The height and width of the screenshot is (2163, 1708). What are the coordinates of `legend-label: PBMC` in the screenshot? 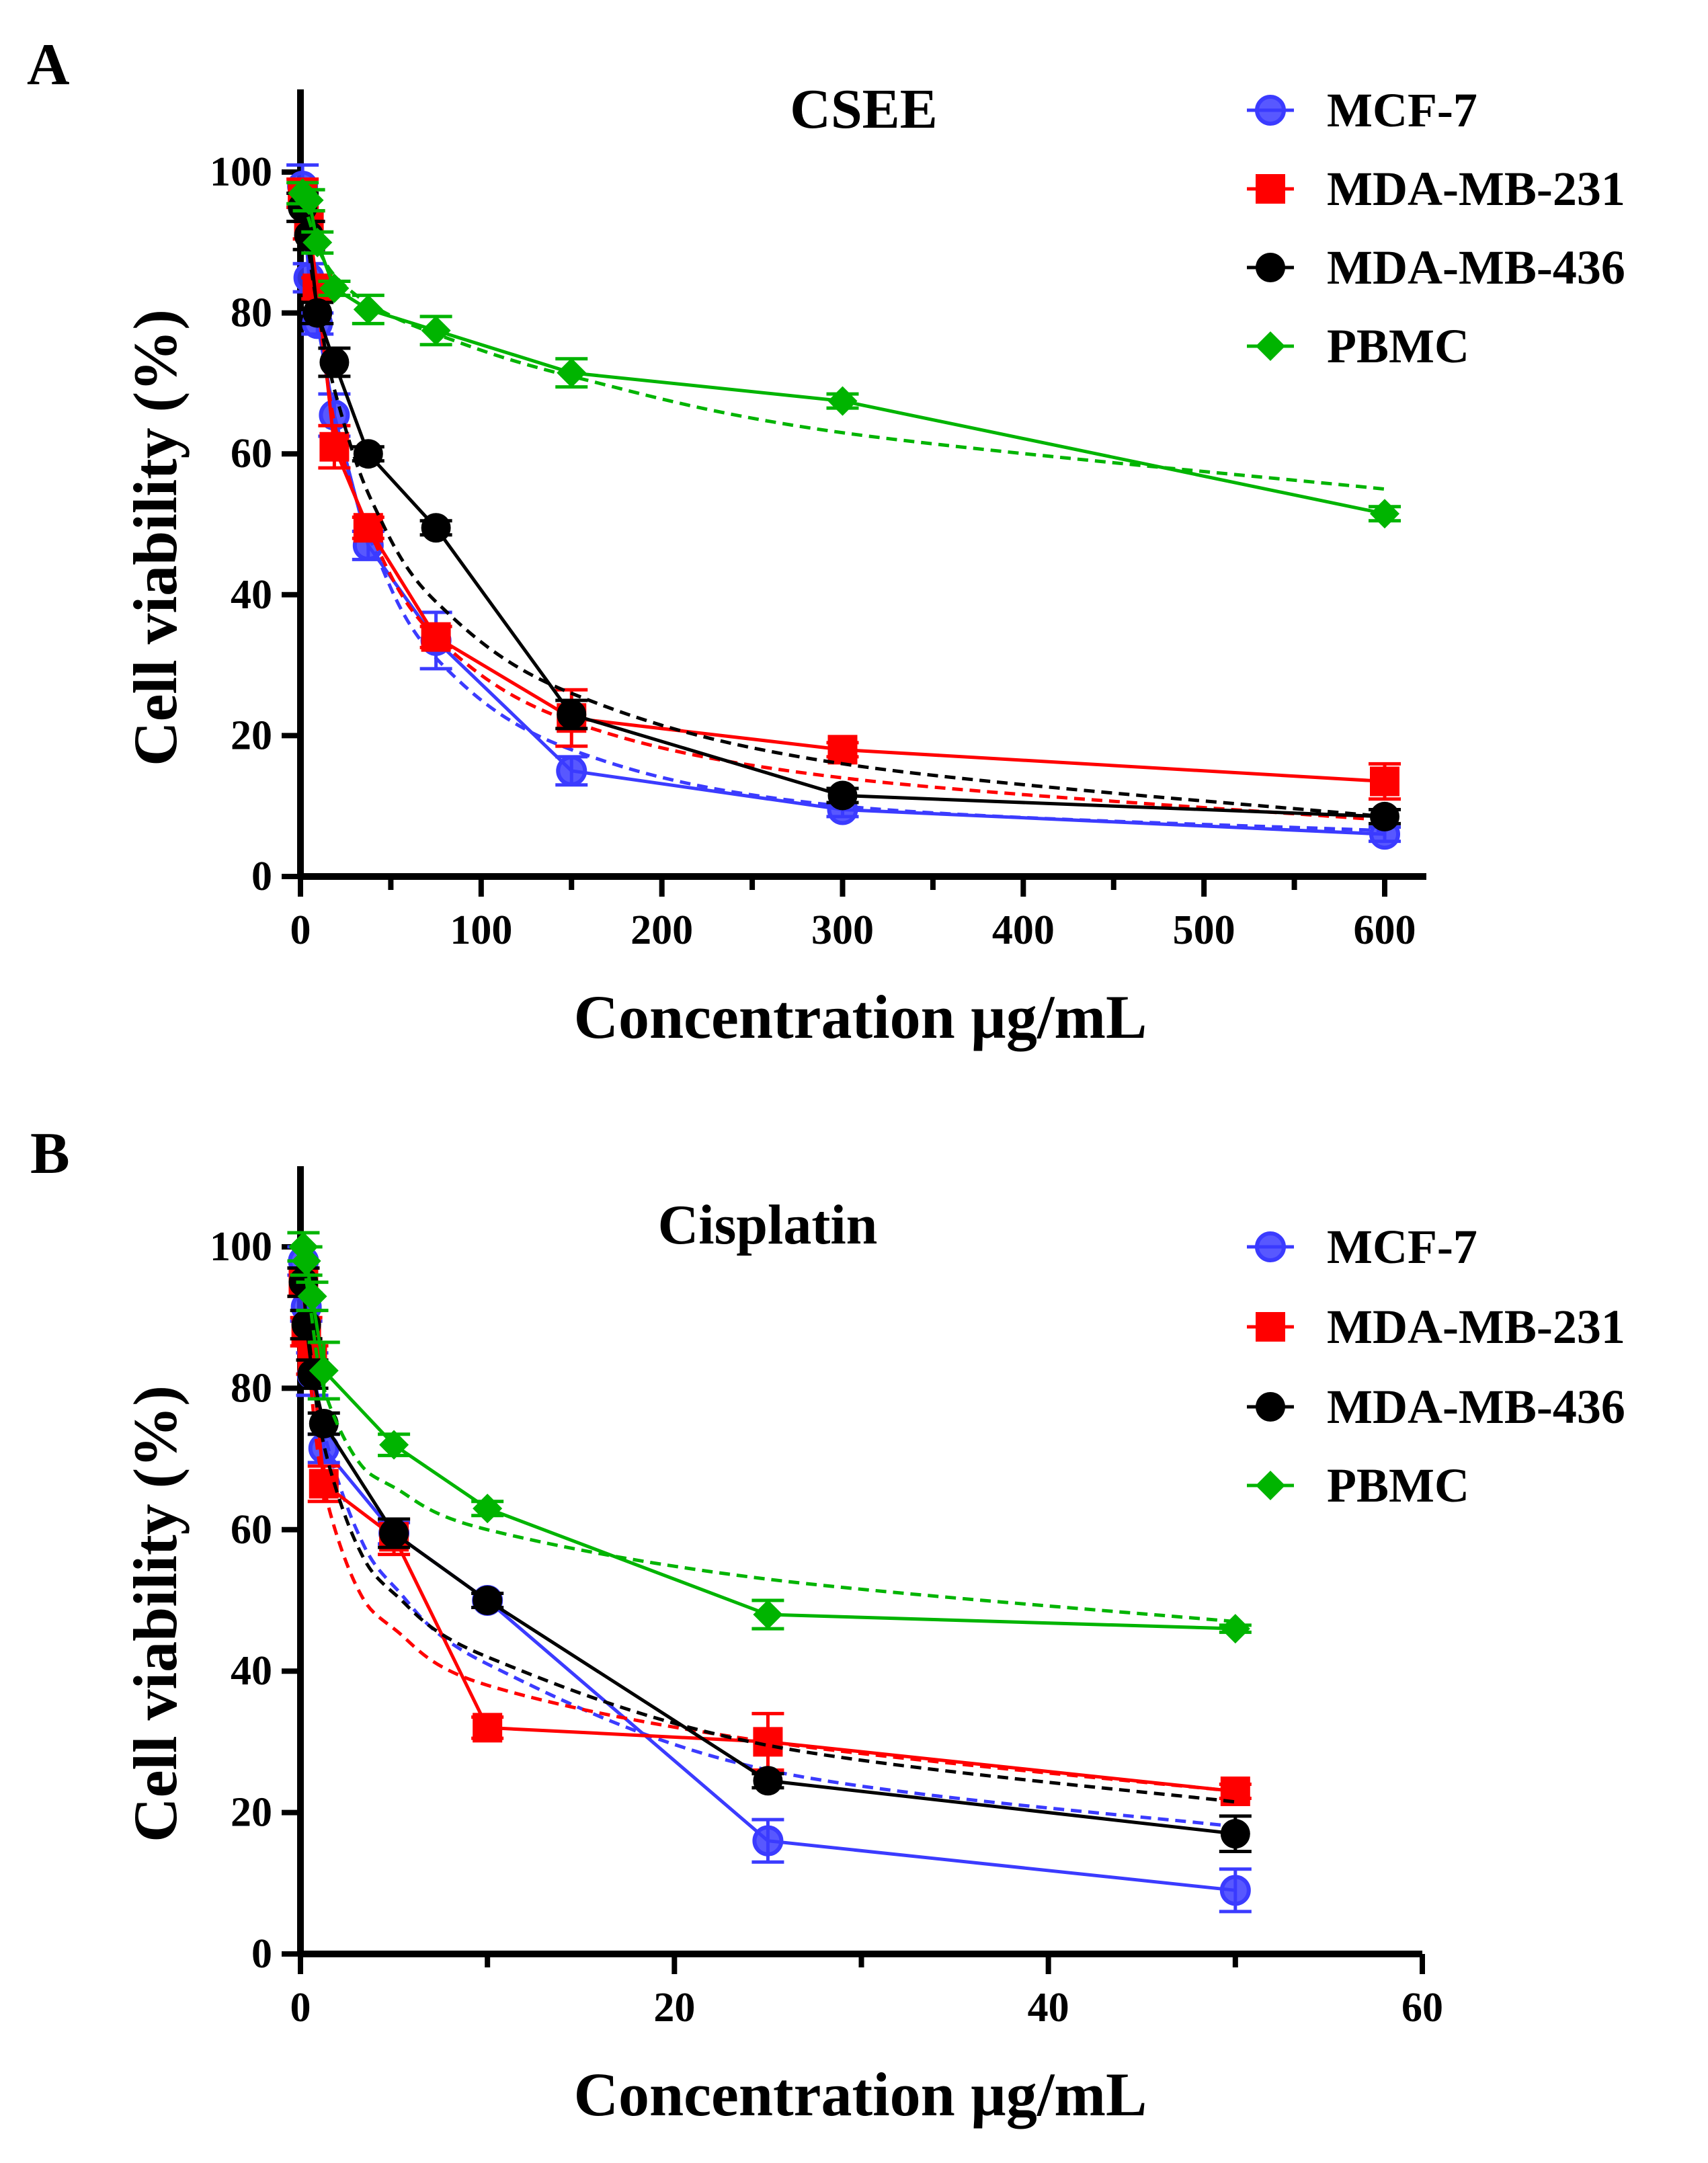 It's located at (1398, 346).